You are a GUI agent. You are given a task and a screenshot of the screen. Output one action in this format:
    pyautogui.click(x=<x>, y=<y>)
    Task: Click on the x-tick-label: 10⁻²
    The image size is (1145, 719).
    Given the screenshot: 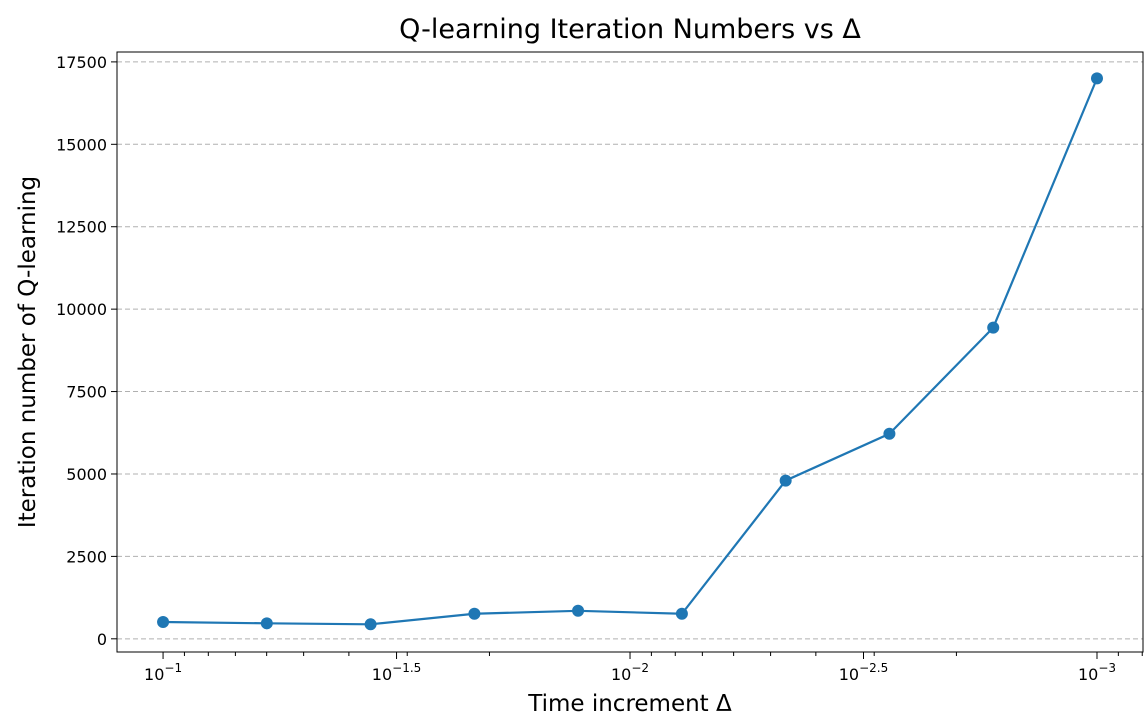 What is the action you would take?
    pyautogui.click(x=630, y=672)
    